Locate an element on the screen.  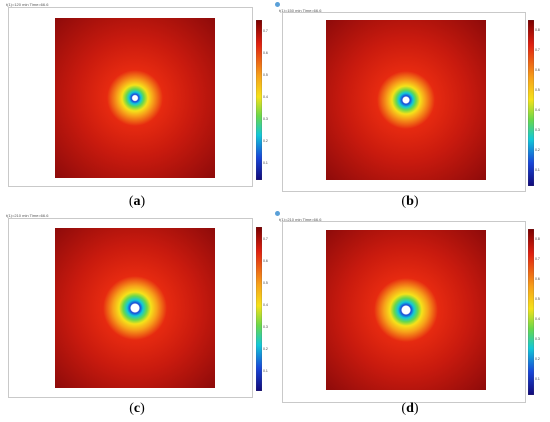
panel-caption: (a) is located at coordinates (137, 201).